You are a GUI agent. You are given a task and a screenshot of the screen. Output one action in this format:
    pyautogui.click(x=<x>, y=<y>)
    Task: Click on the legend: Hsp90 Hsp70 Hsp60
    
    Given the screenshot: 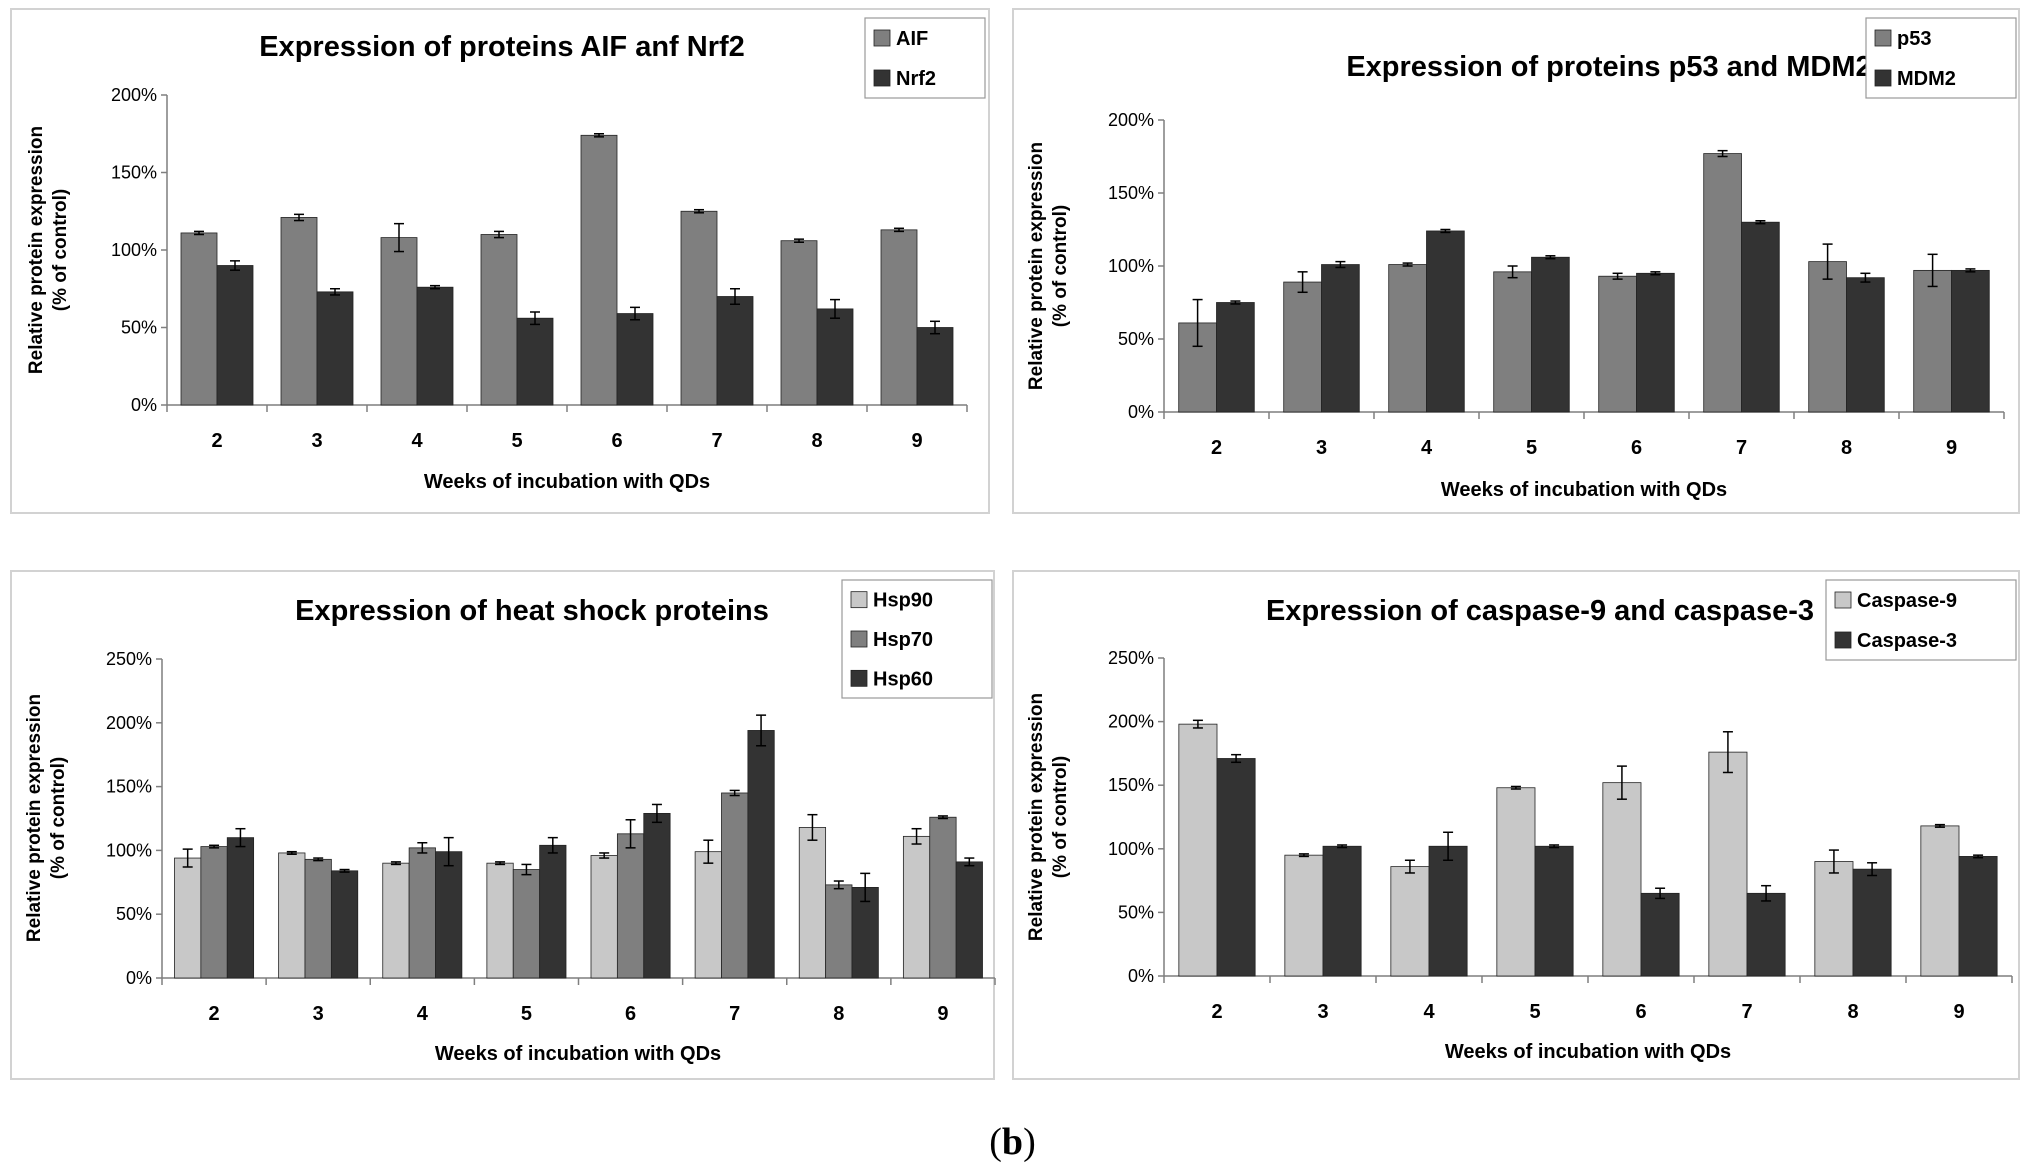 What is the action you would take?
    pyautogui.click(x=917, y=639)
    